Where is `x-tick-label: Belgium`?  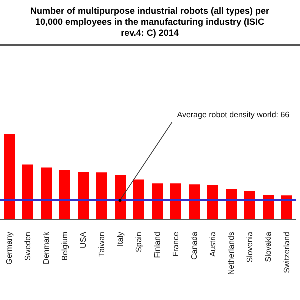
x-tick-label: Belgium is located at coordinates (65, 246).